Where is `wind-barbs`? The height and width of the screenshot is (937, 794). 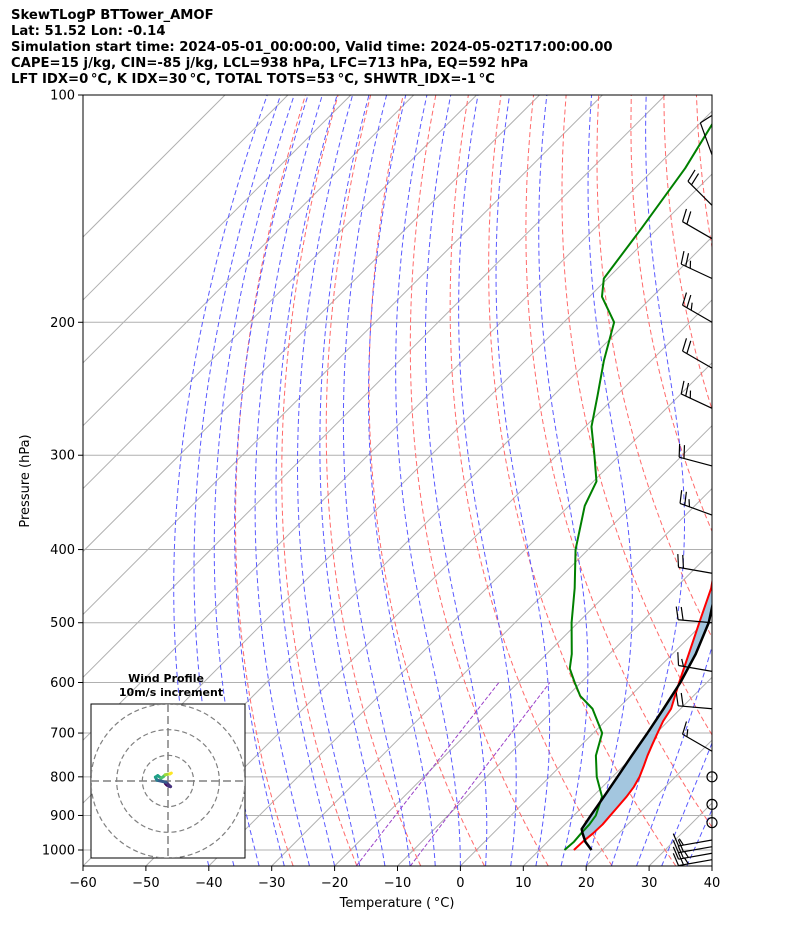 wind-barbs is located at coordinates (695, 491).